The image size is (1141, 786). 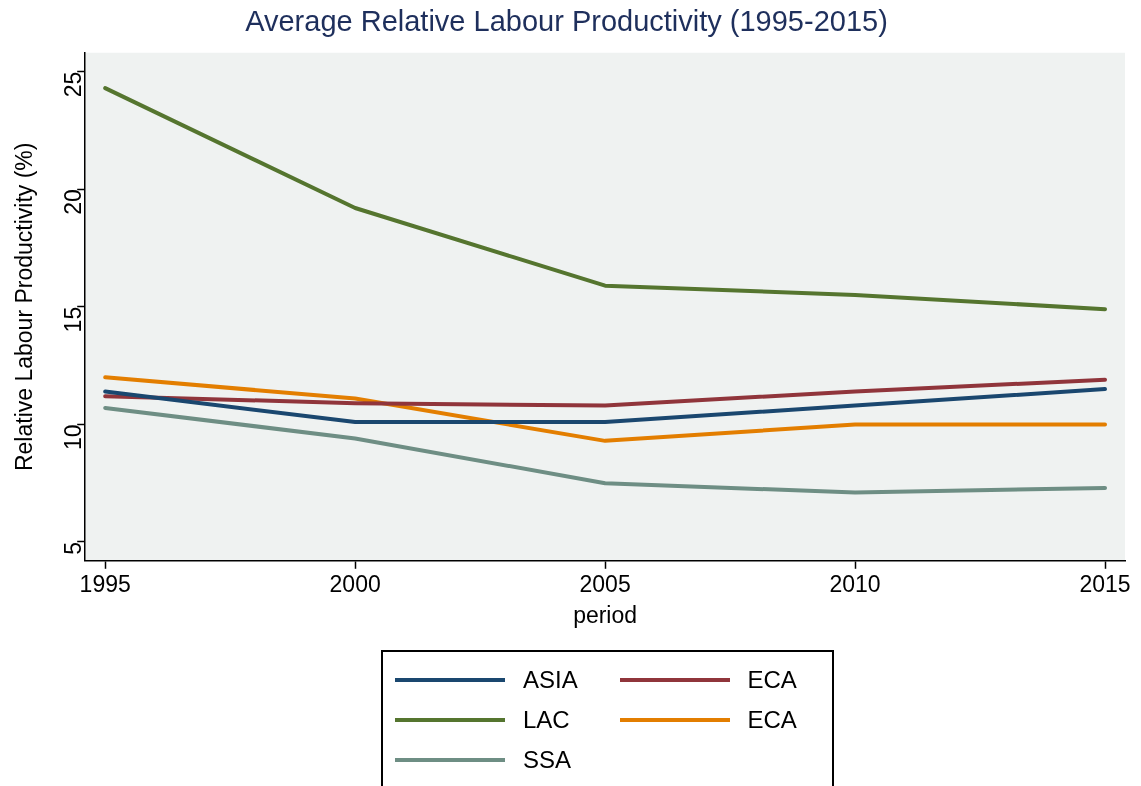 What do you see at coordinates (72, 319) in the screenshot?
I see `y-tick-label: 15` at bounding box center [72, 319].